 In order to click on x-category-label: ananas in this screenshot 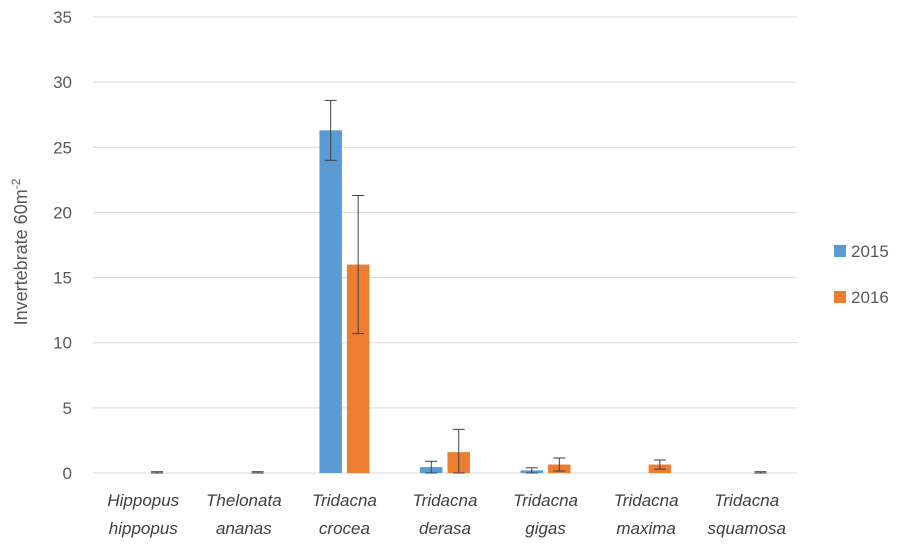, I will do `click(244, 528)`.